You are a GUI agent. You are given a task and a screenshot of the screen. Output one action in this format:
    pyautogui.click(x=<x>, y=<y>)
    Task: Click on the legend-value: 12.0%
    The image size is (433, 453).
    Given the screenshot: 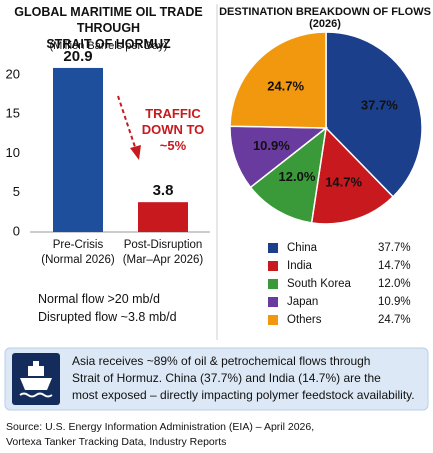 What is the action you would take?
    pyautogui.click(x=394, y=284)
    